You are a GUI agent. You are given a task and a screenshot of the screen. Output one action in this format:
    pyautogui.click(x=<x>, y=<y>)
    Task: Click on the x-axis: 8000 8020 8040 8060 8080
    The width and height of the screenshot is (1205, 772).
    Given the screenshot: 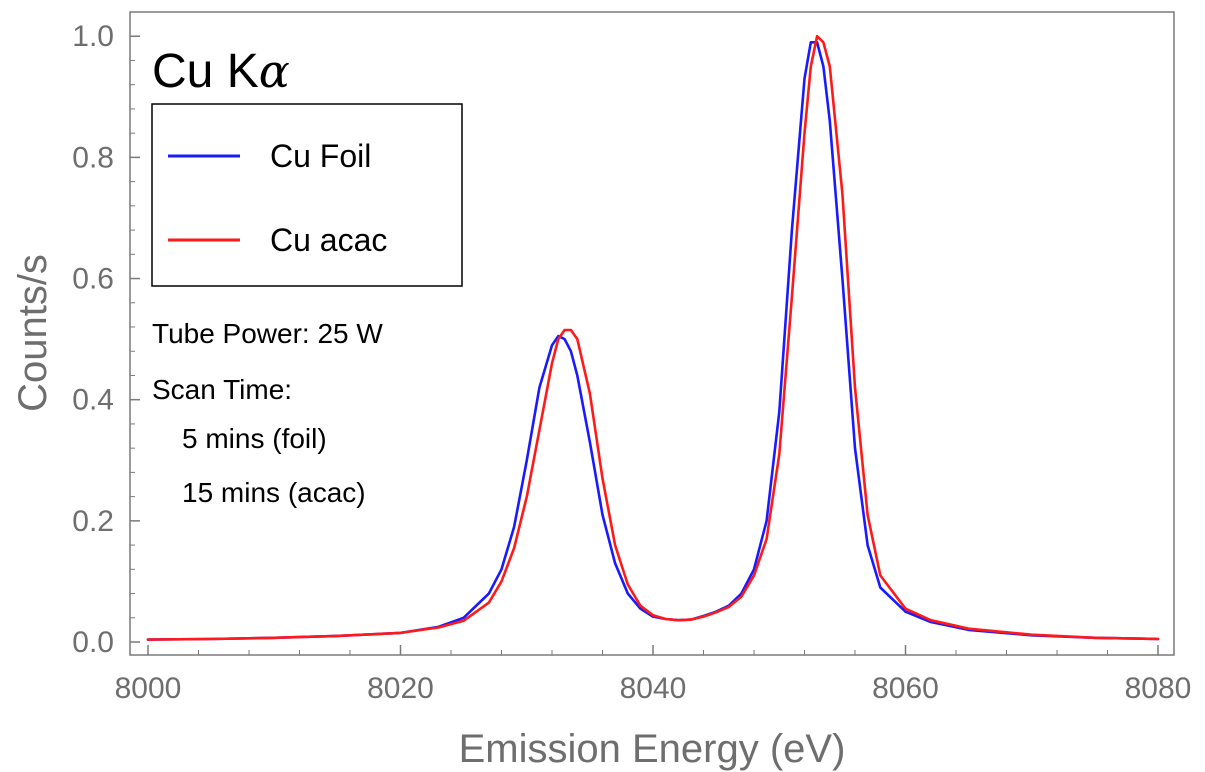 What is the action you would take?
    pyautogui.click(x=653, y=675)
    